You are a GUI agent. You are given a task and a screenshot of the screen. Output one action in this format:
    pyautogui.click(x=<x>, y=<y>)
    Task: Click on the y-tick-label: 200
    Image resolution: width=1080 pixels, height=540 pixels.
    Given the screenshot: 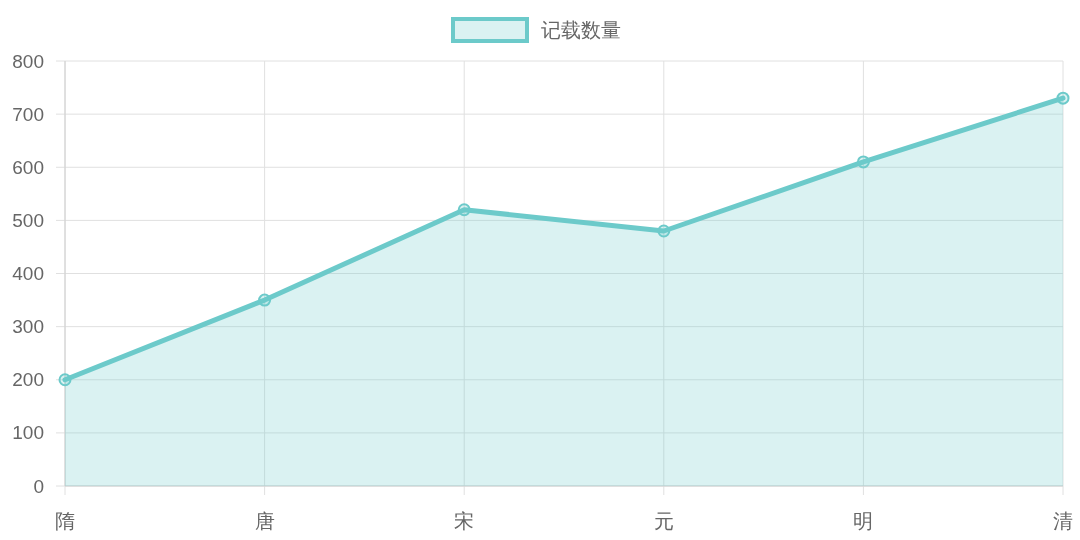 What is the action you would take?
    pyautogui.click(x=28, y=380)
    